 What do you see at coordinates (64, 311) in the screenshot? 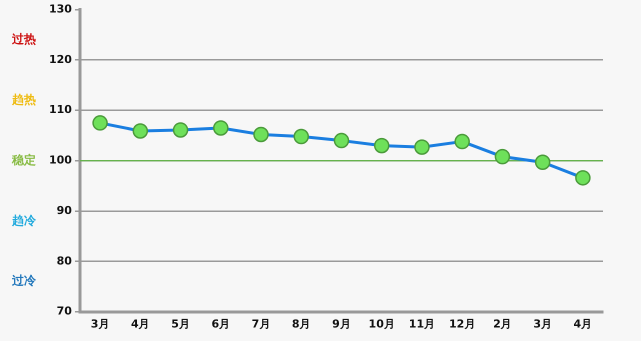
I see `y-tick-label: 70` at bounding box center [64, 311].